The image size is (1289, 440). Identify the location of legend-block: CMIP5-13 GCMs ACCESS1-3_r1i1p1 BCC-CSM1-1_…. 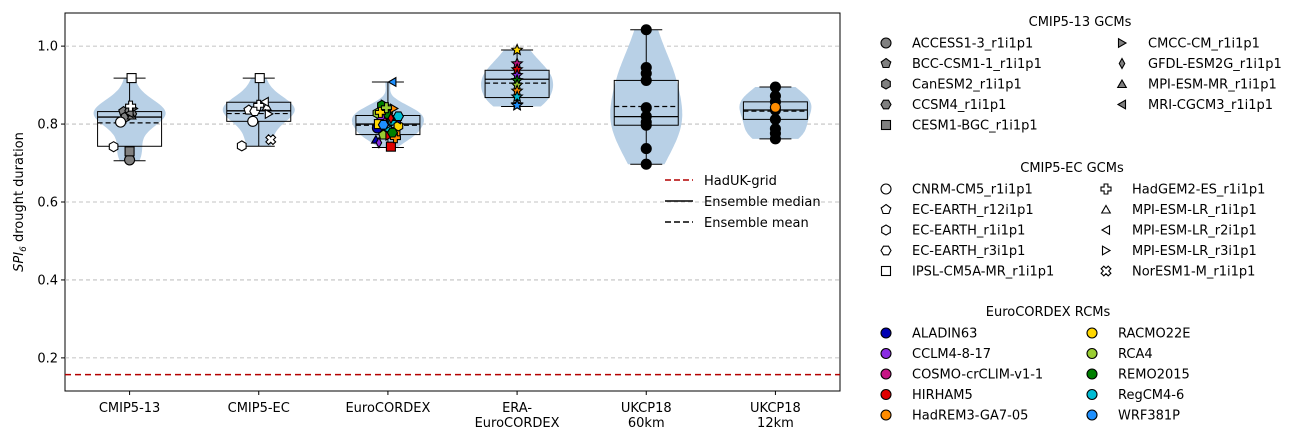
(1081, 74).